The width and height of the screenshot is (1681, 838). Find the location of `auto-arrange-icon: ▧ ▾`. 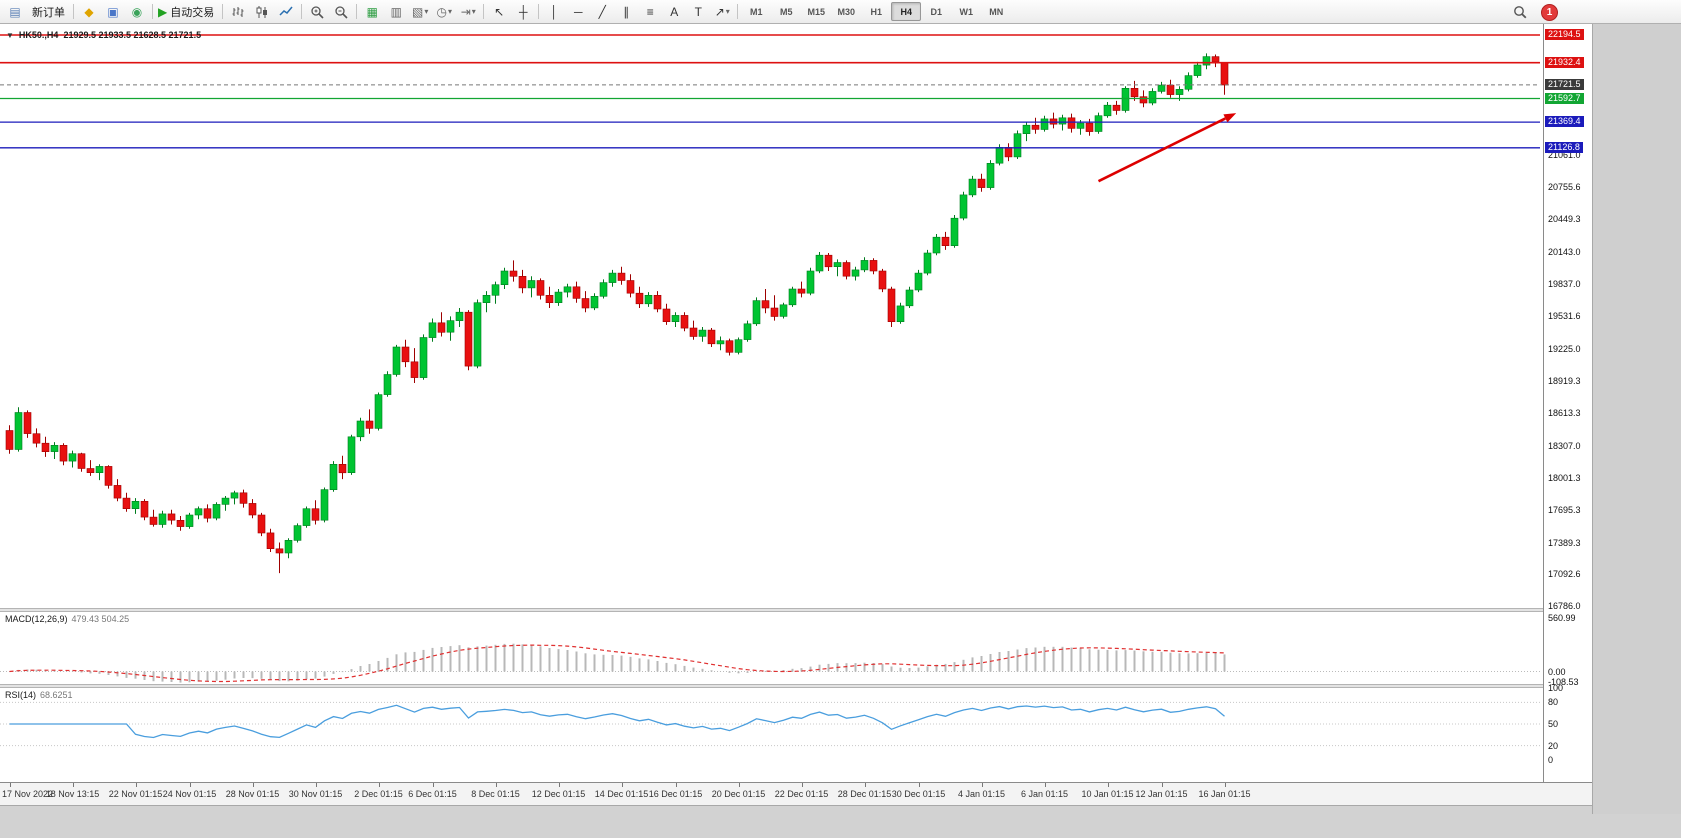

auto-arrange-icon: ▧ ▾ is located at coordinates (420, 11).